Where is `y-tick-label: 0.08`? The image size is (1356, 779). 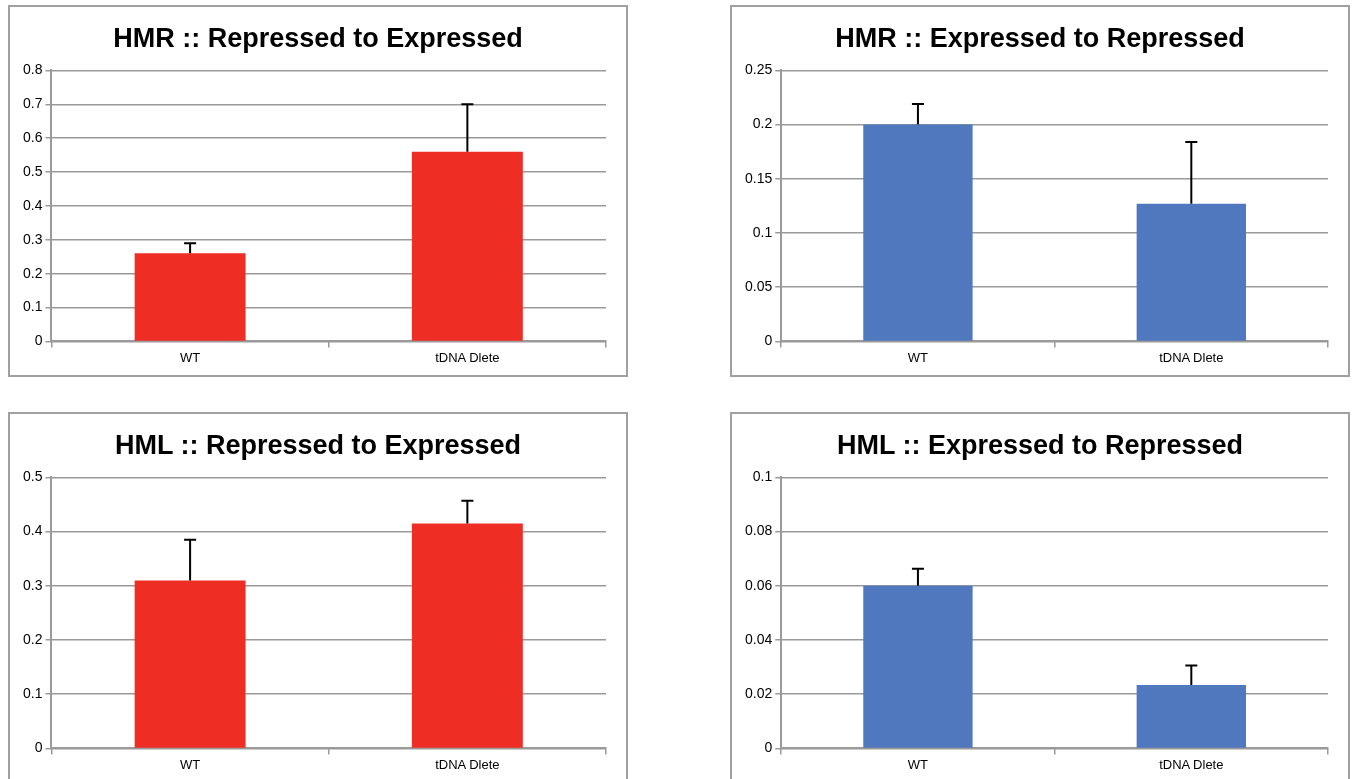
y-tick-label: 0.08 is located at coordinates (759, 530).